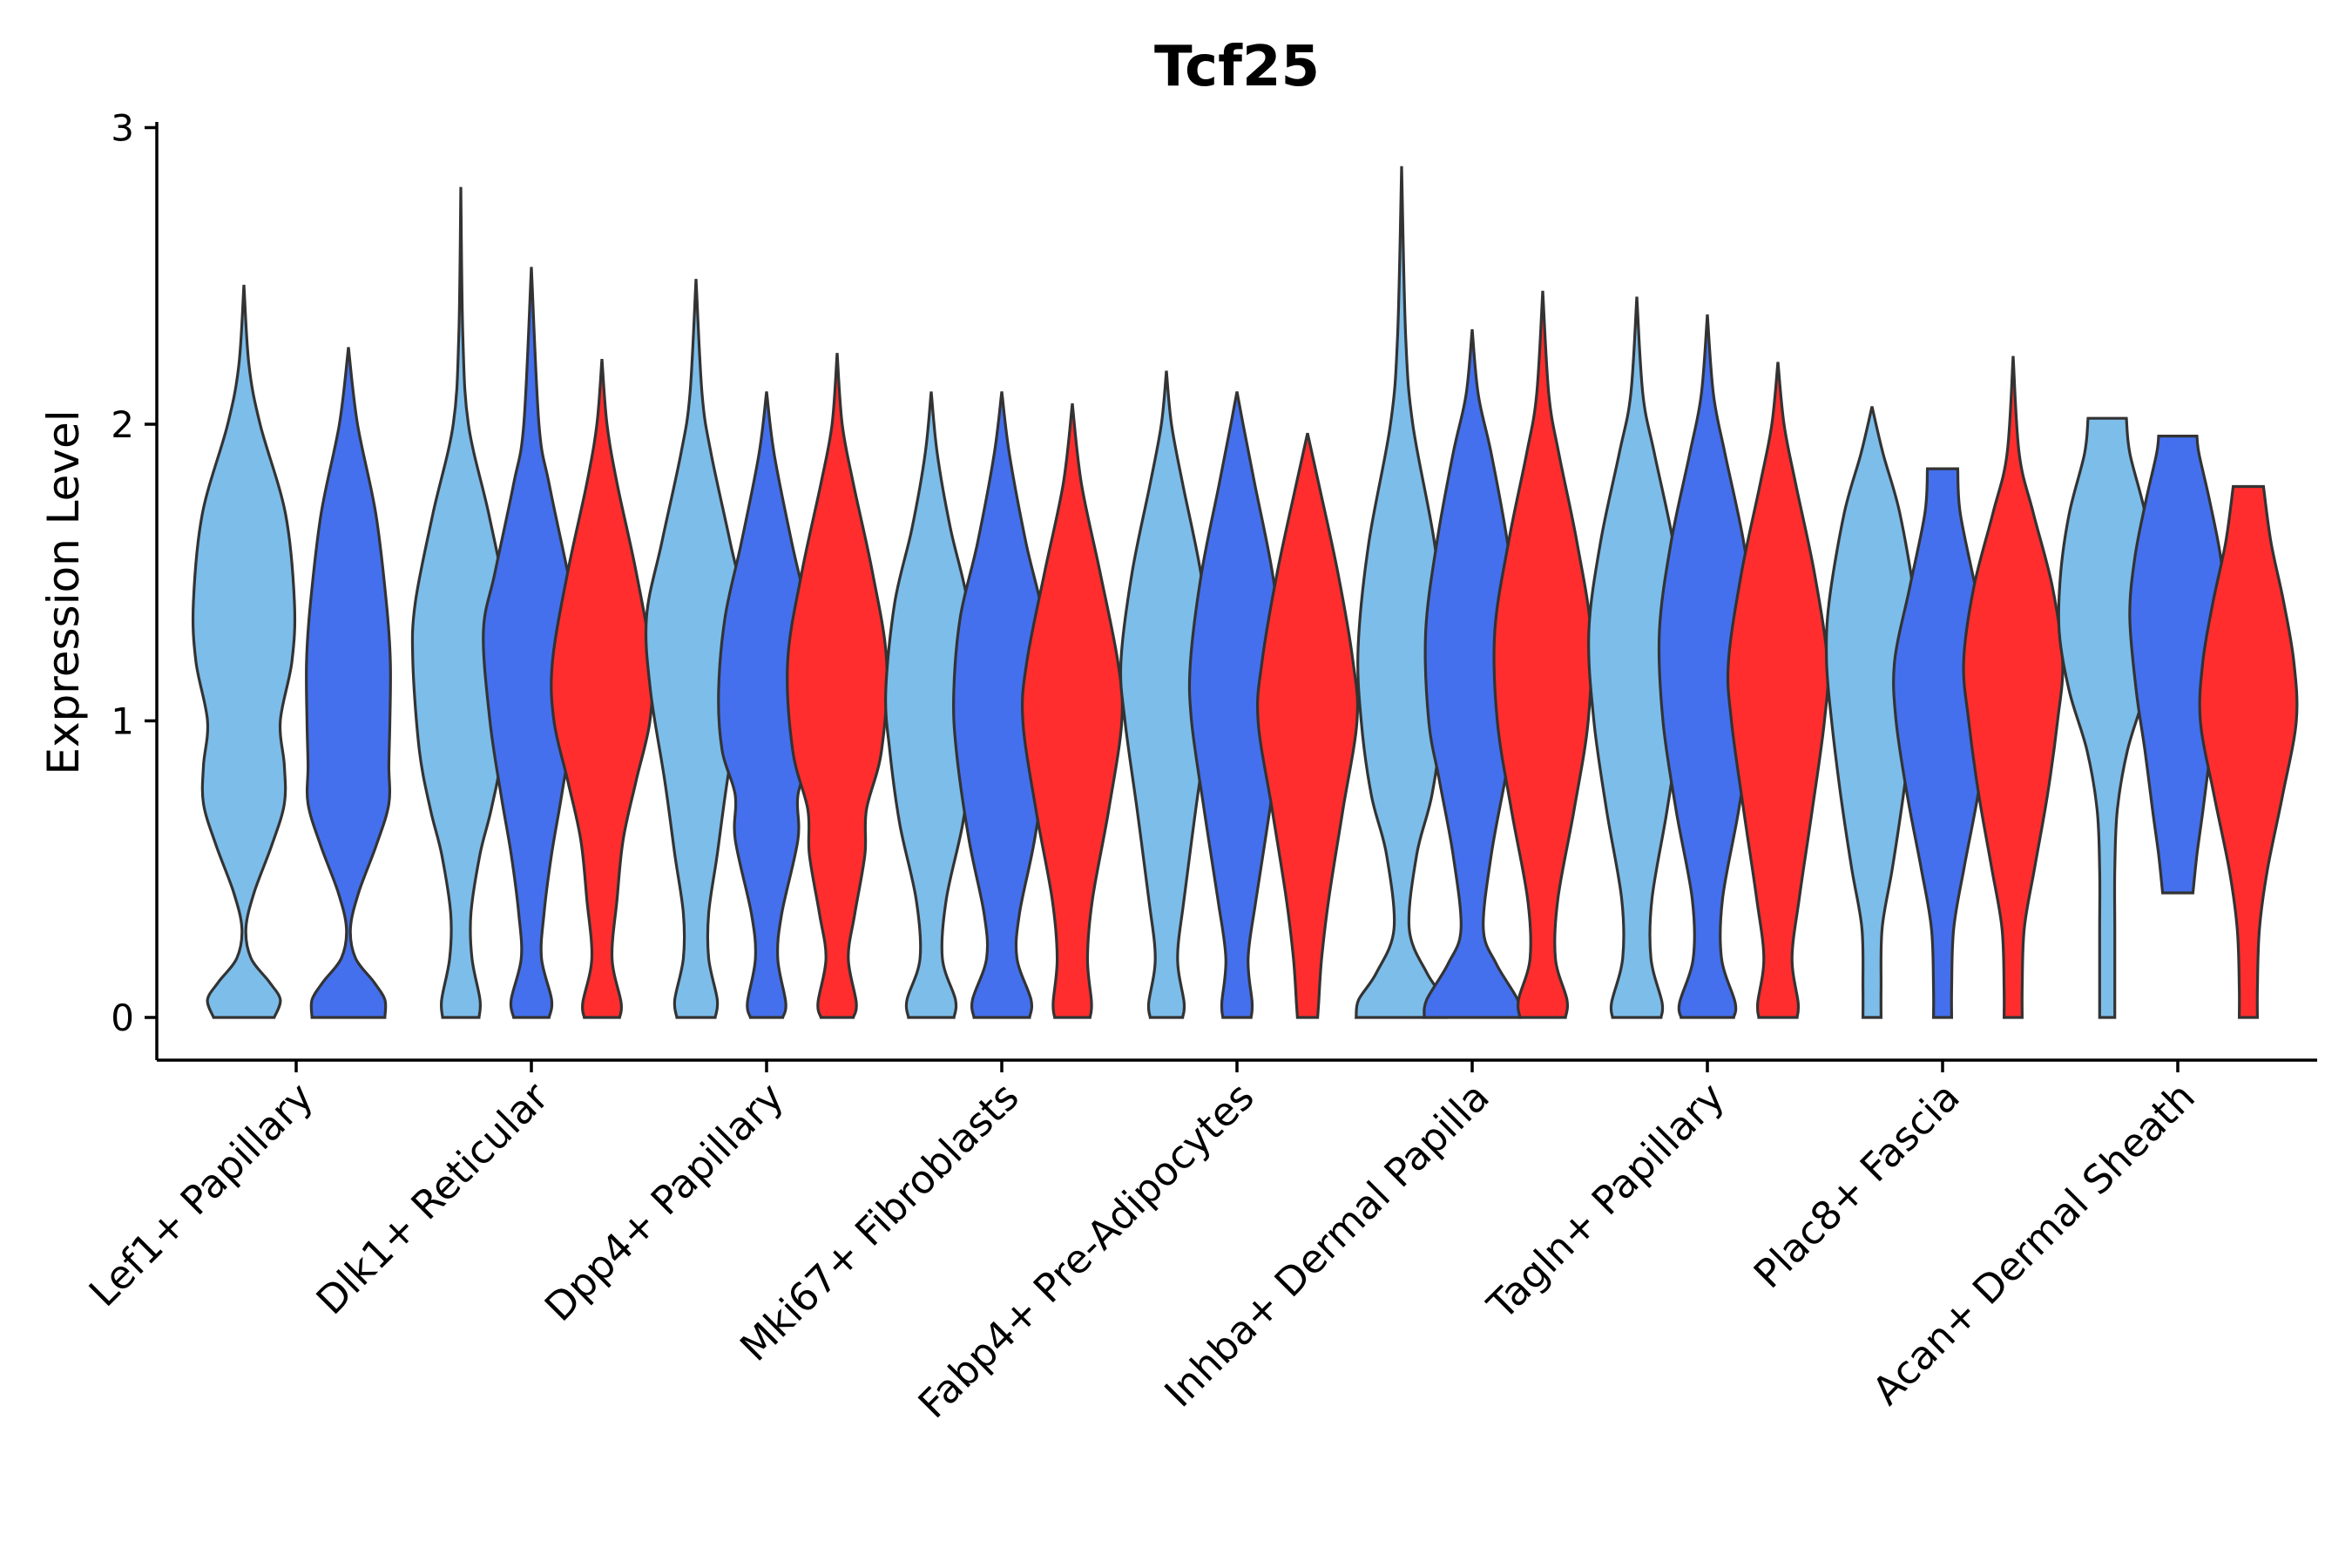 The image size is (2352, 1568). Describe the element at coordinates (1943, 743) in the screenshot. I see `violin-8-royal-blue` at that location.